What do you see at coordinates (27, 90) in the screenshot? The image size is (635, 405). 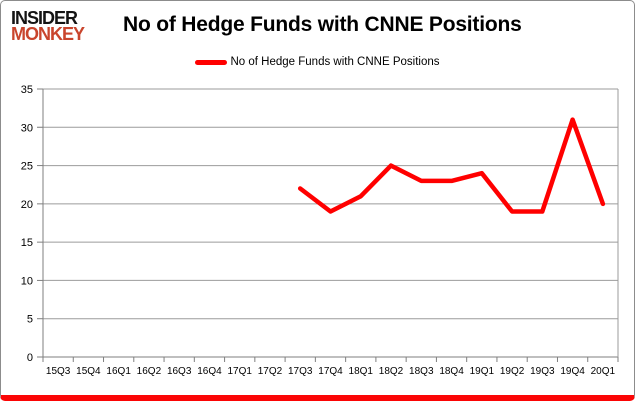 I see `y-axis-label: 35` at bounding box center [27, 90].